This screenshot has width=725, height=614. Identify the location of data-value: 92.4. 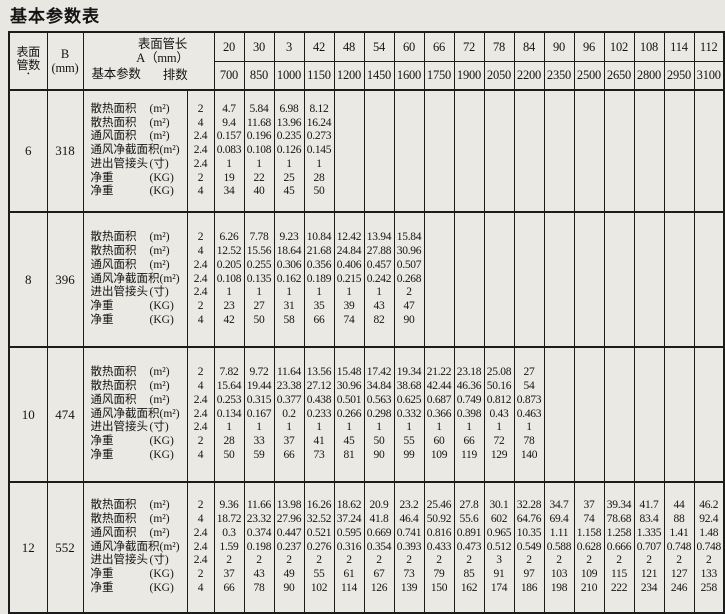
(709, 519).